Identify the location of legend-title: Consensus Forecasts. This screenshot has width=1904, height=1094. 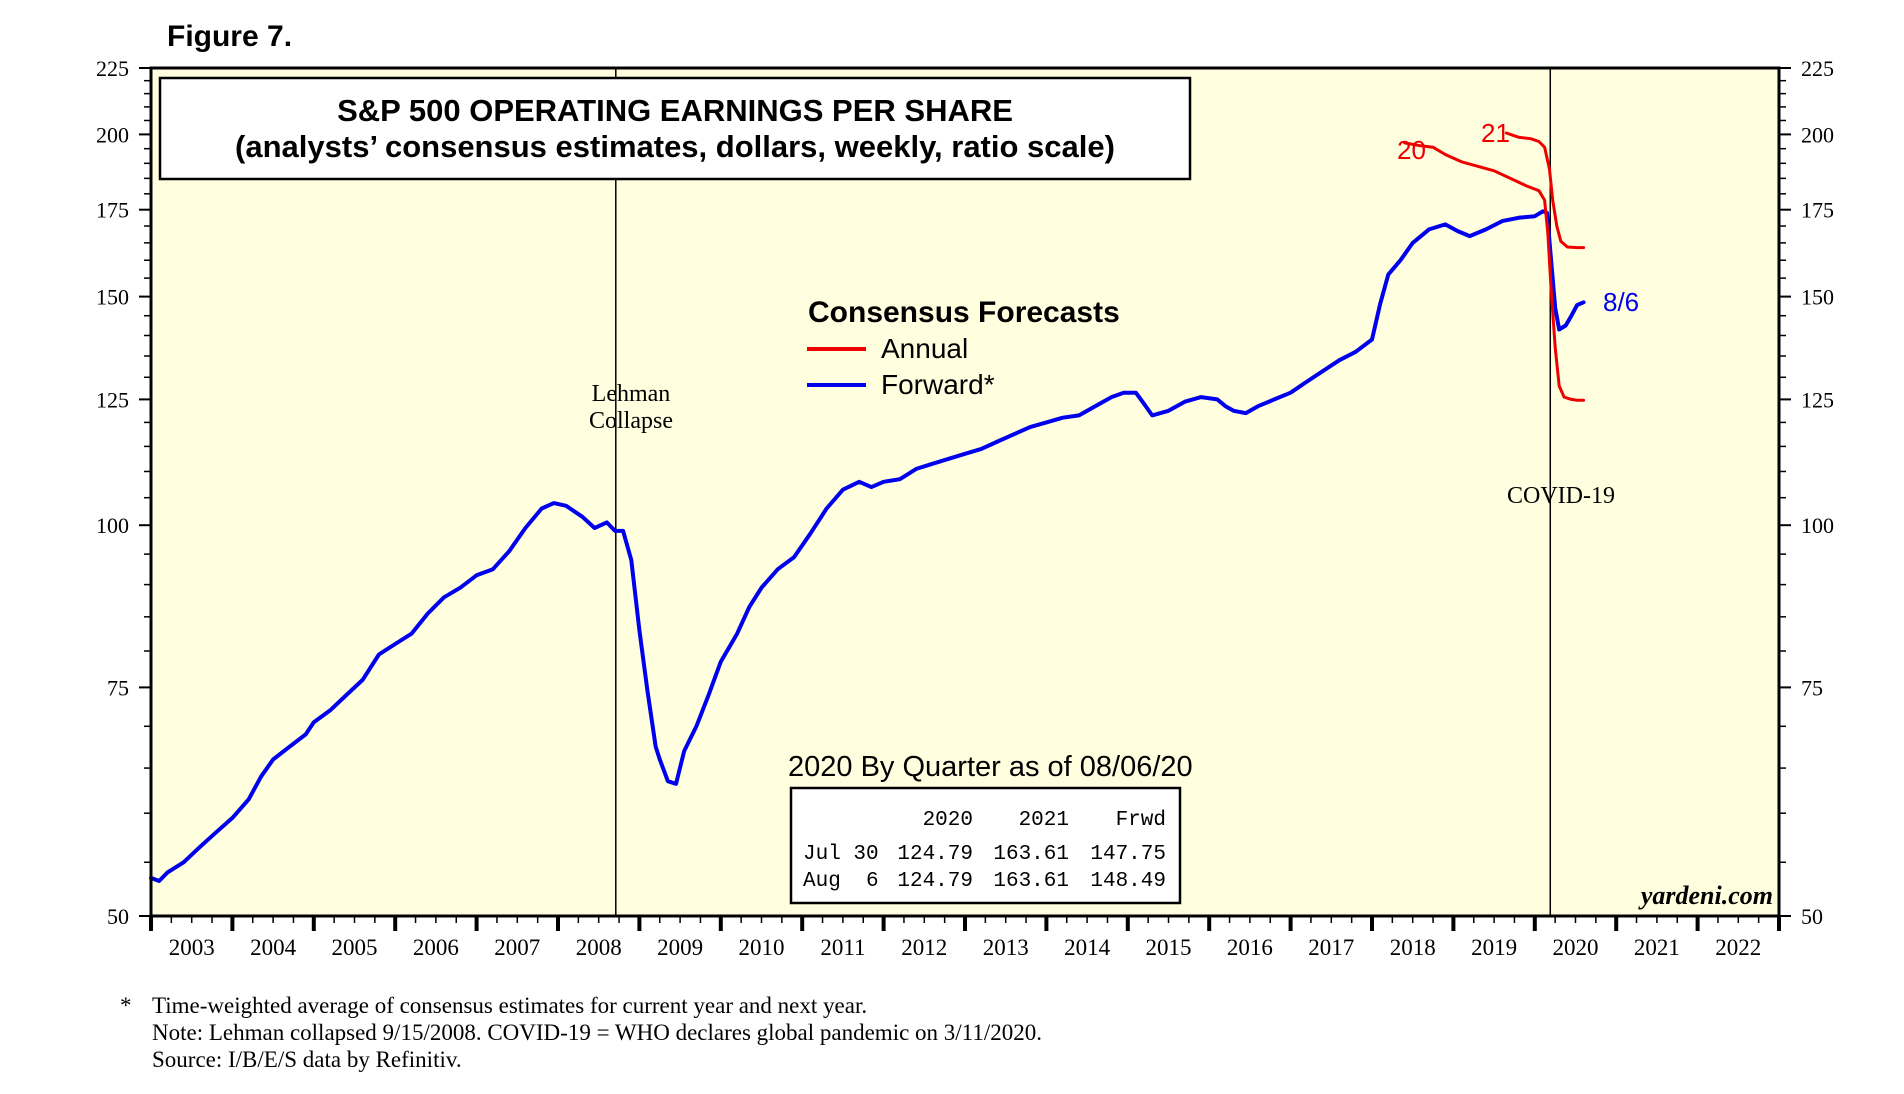
(964, 312).